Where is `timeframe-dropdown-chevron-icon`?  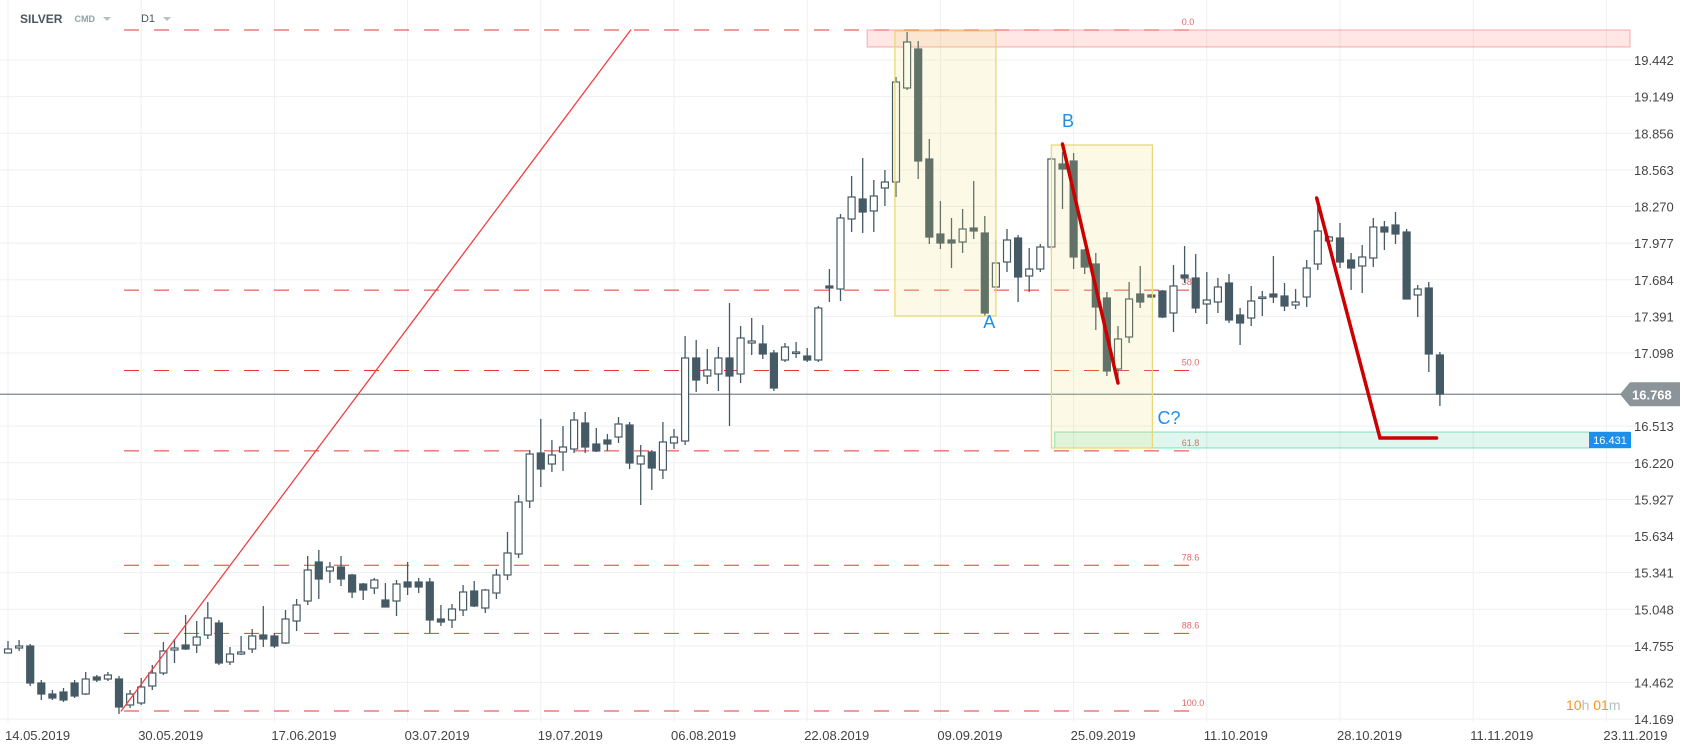
timeframe-dropdown-chevron-icon is located at coordinates (167, 19).